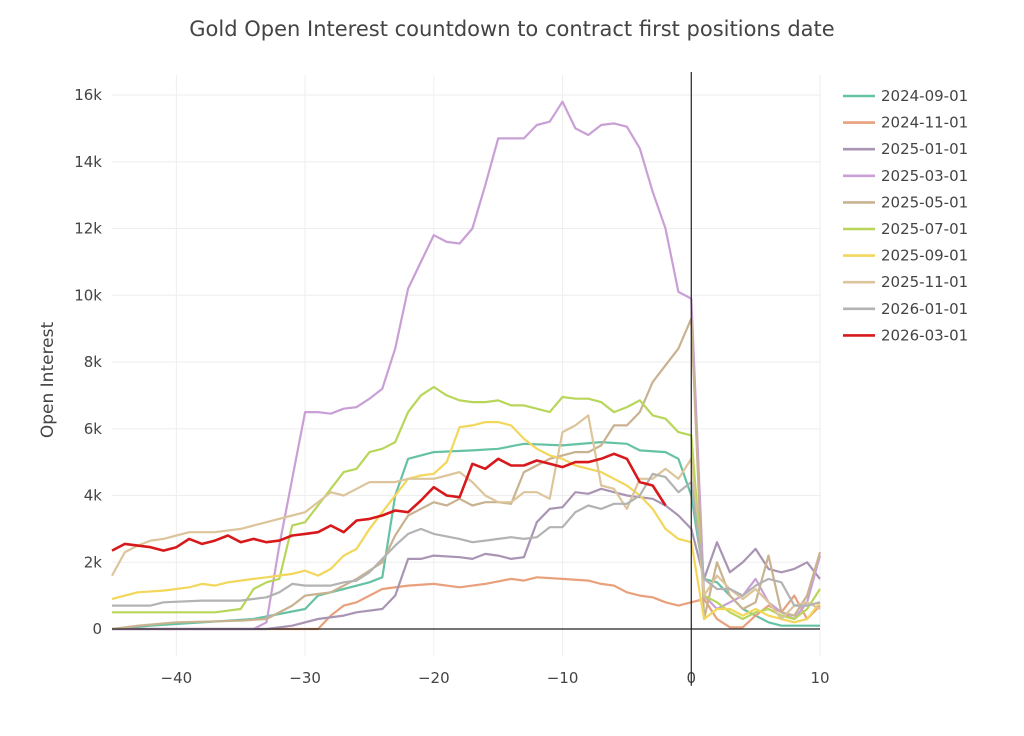 This screenshot has height=736, width=1024. What do you see at coordinates (924, 282) in the screenshot?
I see `legend-label: 2025-11-01` at bounding box center [924, 282].